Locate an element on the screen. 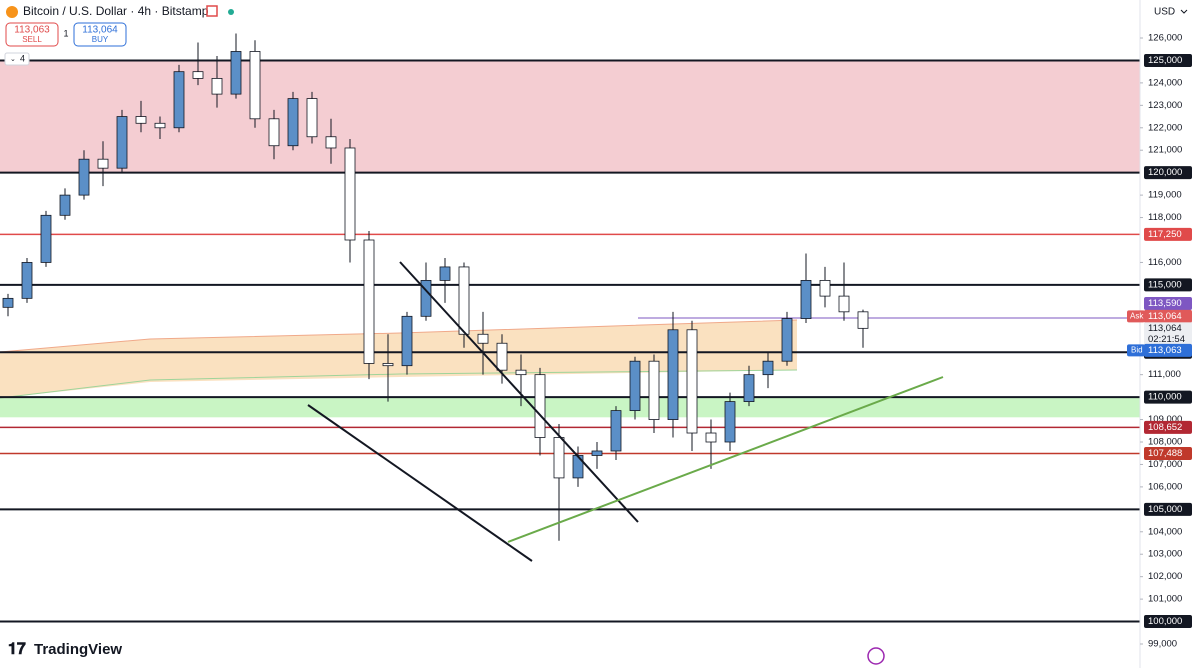 The width and height of the screenshot is (1200, 668). indicator-count: 4 is located at coordinates (22, 58).